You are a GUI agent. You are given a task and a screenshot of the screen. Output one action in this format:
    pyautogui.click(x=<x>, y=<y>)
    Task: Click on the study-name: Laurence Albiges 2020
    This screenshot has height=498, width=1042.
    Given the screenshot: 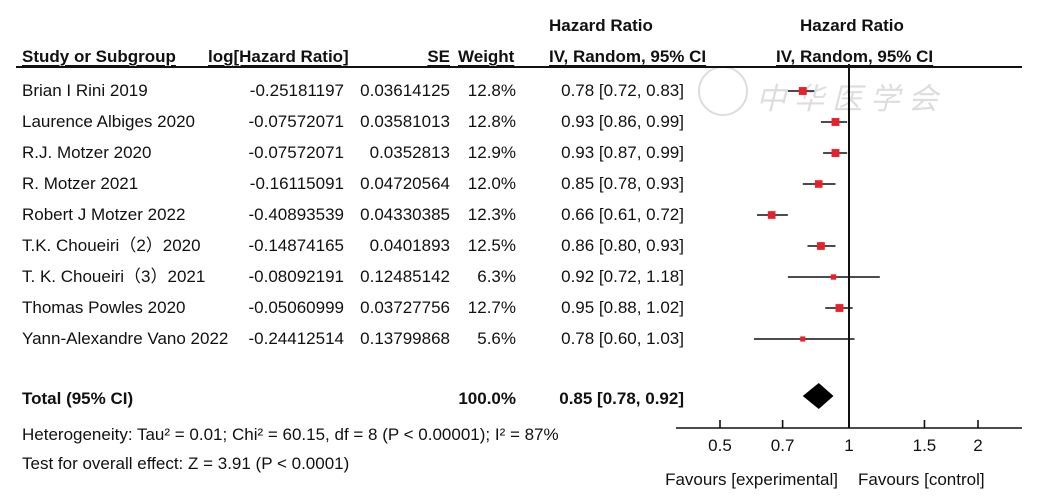 What is the action you would take?
    pyautogui.click(x=108, y=121)
    